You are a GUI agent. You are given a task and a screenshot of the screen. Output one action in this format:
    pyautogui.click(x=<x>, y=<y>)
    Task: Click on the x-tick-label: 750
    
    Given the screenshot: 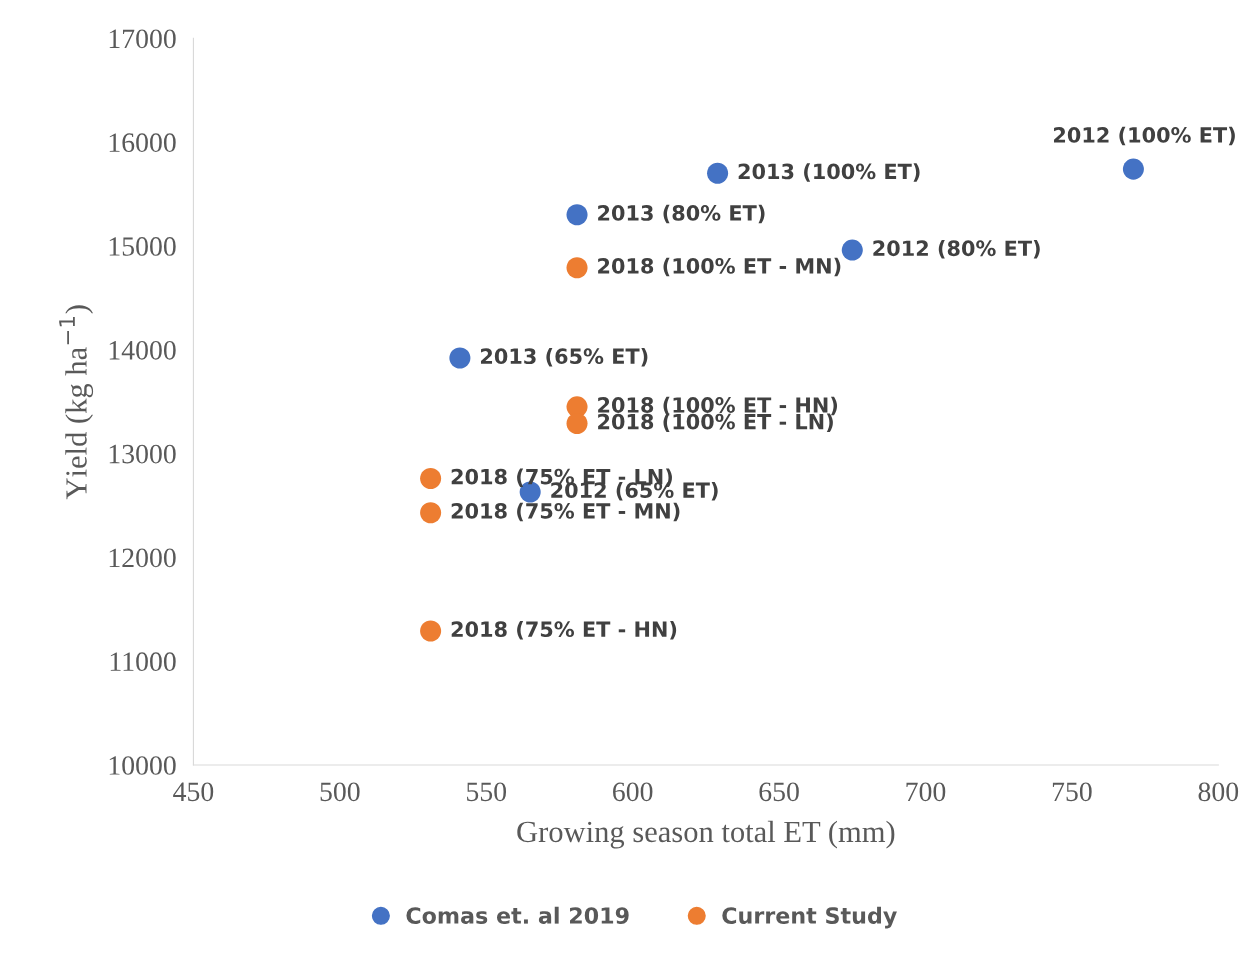 What is the action you would take?
    pyautogui.click(x=1072, y=792)
    